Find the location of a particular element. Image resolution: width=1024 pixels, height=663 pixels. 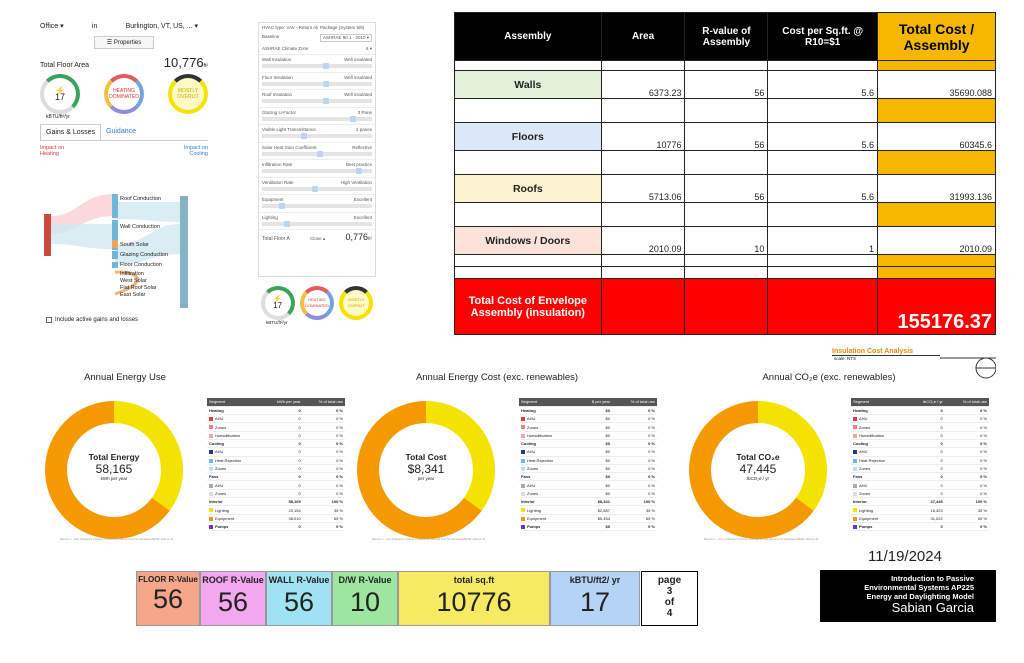

baseline-select: ASHRAE 90.1 - 2010 ▾ is located at coordinates (345, 38).